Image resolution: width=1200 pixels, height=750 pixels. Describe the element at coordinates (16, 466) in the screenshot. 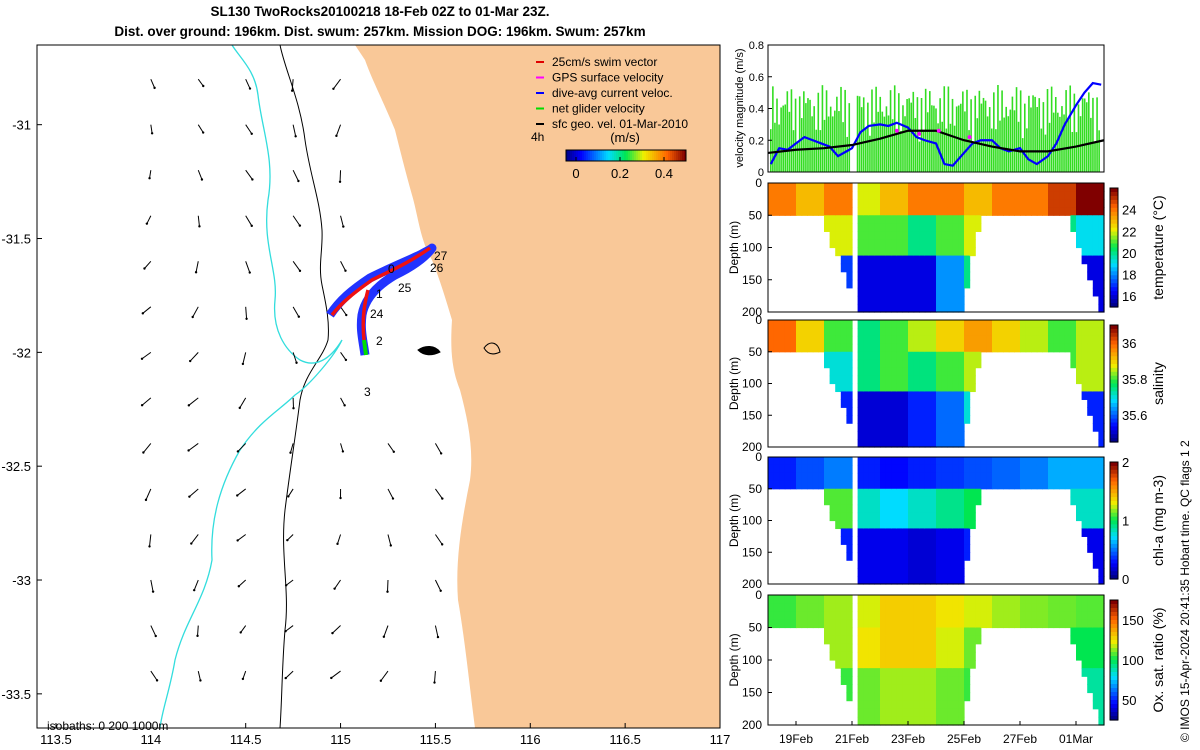

I see `map-y-tick-label: -32.5` at that location.